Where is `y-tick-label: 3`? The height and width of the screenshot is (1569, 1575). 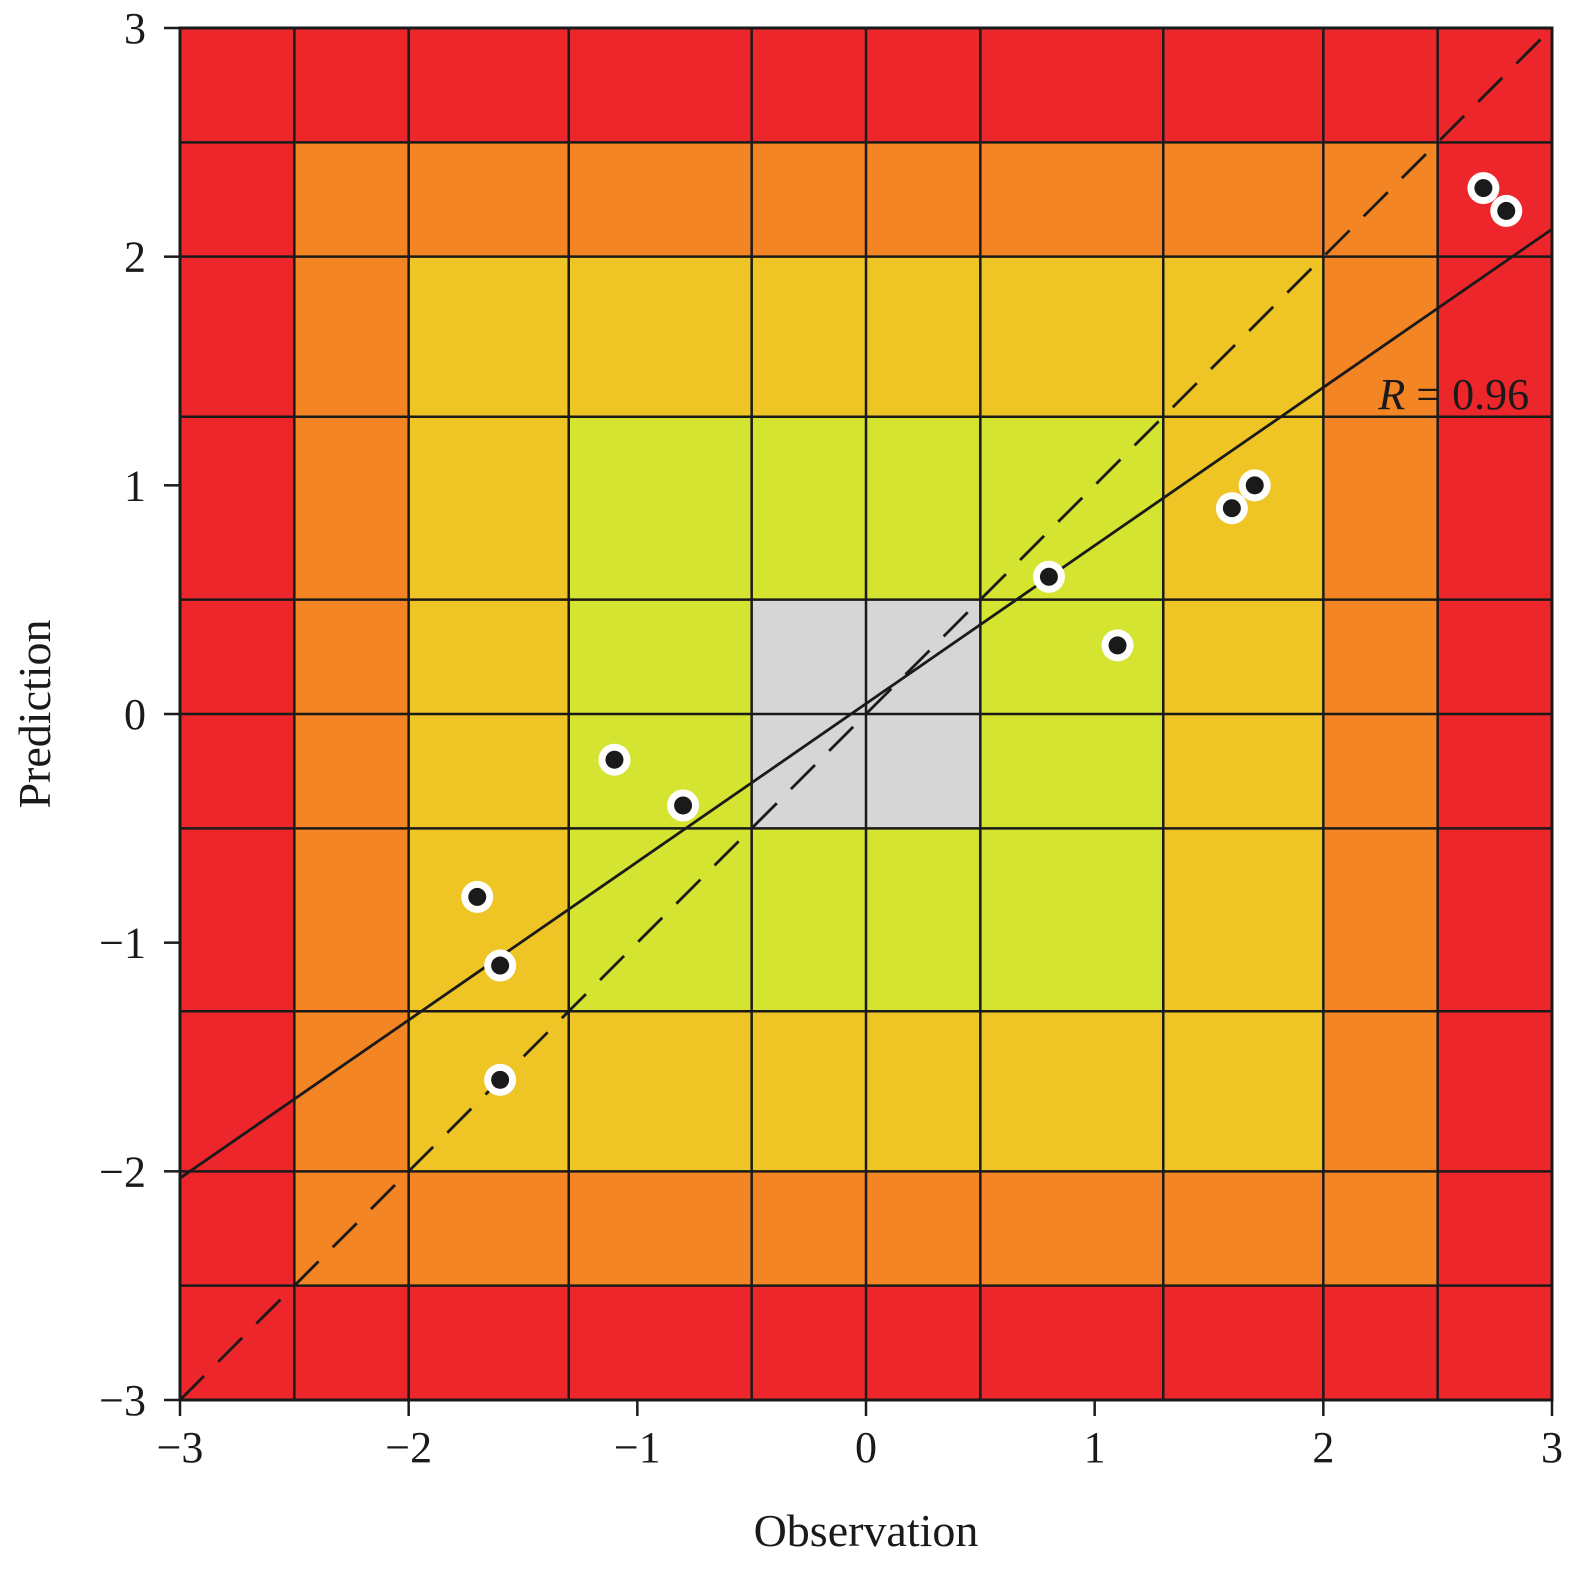
y-tick-label: 3 is located at coordinates (135, 28).